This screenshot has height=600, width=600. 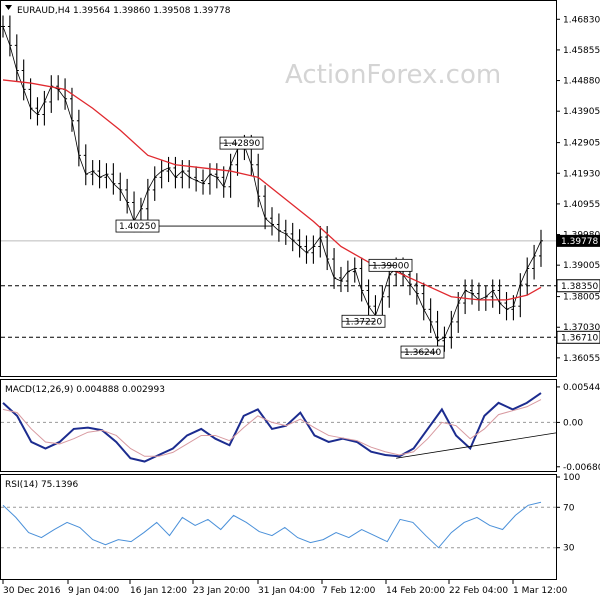 I want to click on macd-tick-label: 0.00, so click(x=573, y=423).